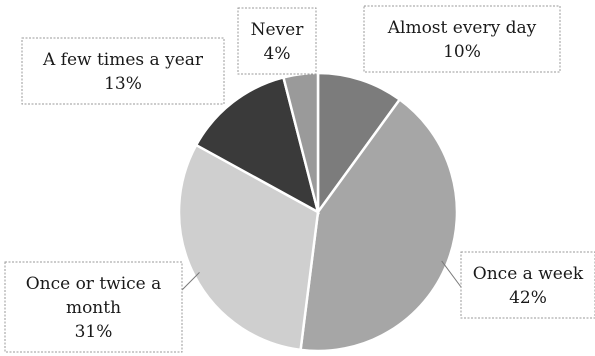 Image resolution: width=595 pixels, height=356 pixels. I want to click on pie-slice-almost-every-day, so click(359, 143).